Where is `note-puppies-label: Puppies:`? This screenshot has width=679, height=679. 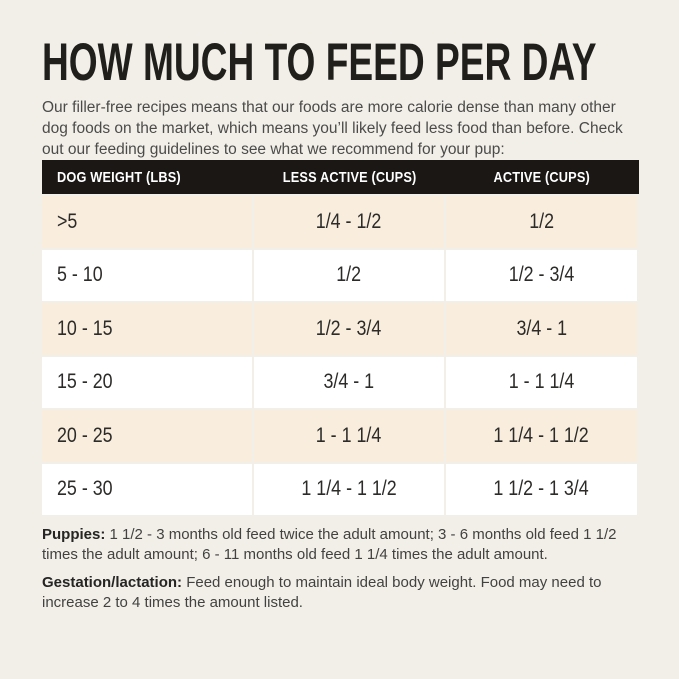 note-puppies-label: Puppies: is located at coordinates (74, 534).